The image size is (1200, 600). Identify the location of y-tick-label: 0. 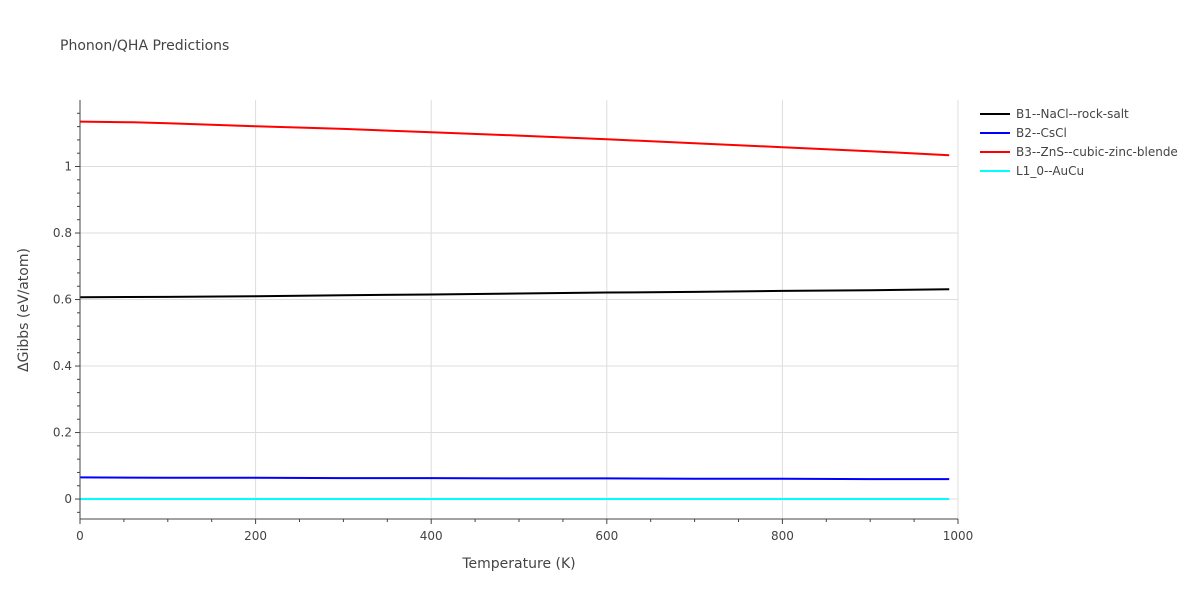
(68, 499).